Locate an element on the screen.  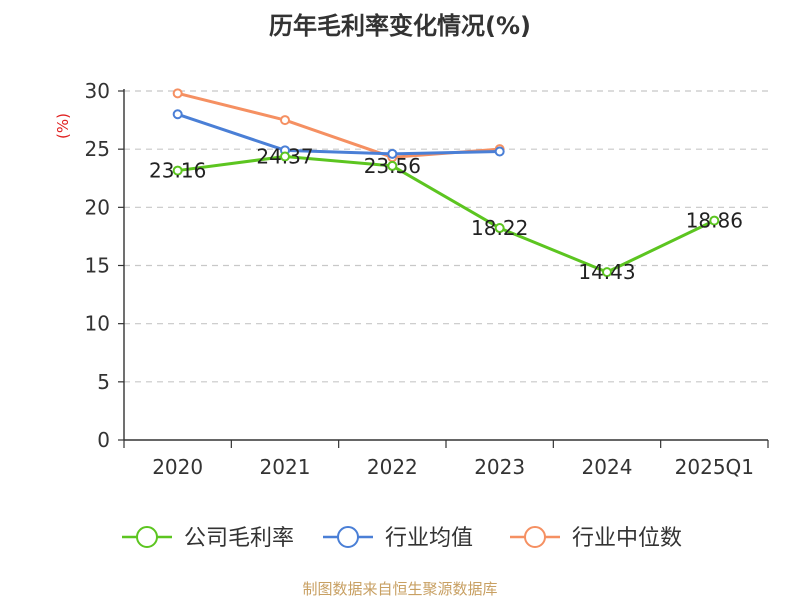
x-tick-label-2021: 2021 is located at coordinates (285, 467).